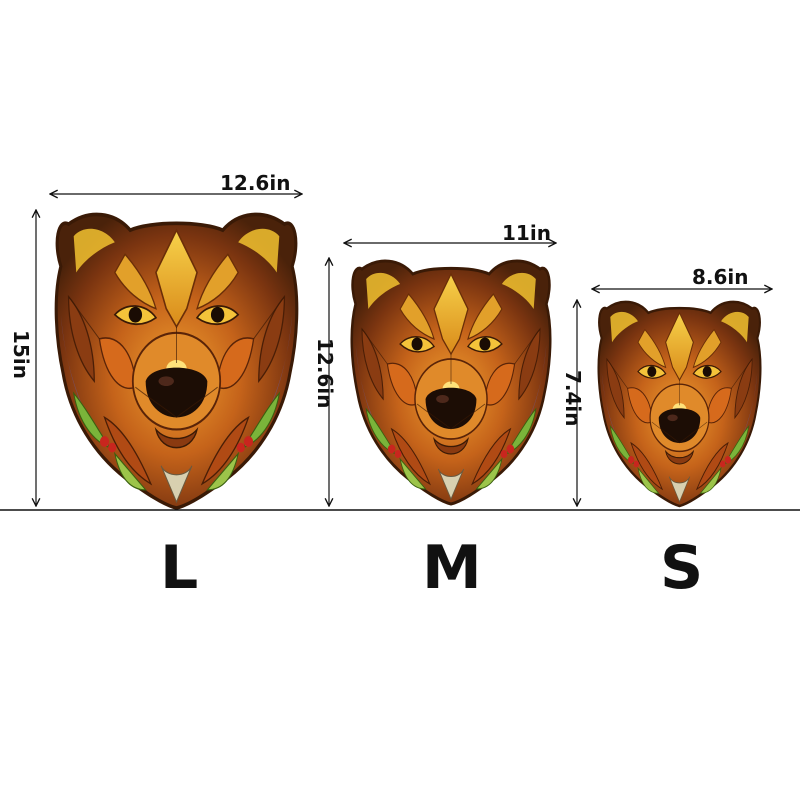 This screenshot has width=800, height=804. I want to click on height-label-large: 15in, so click(21, 354).